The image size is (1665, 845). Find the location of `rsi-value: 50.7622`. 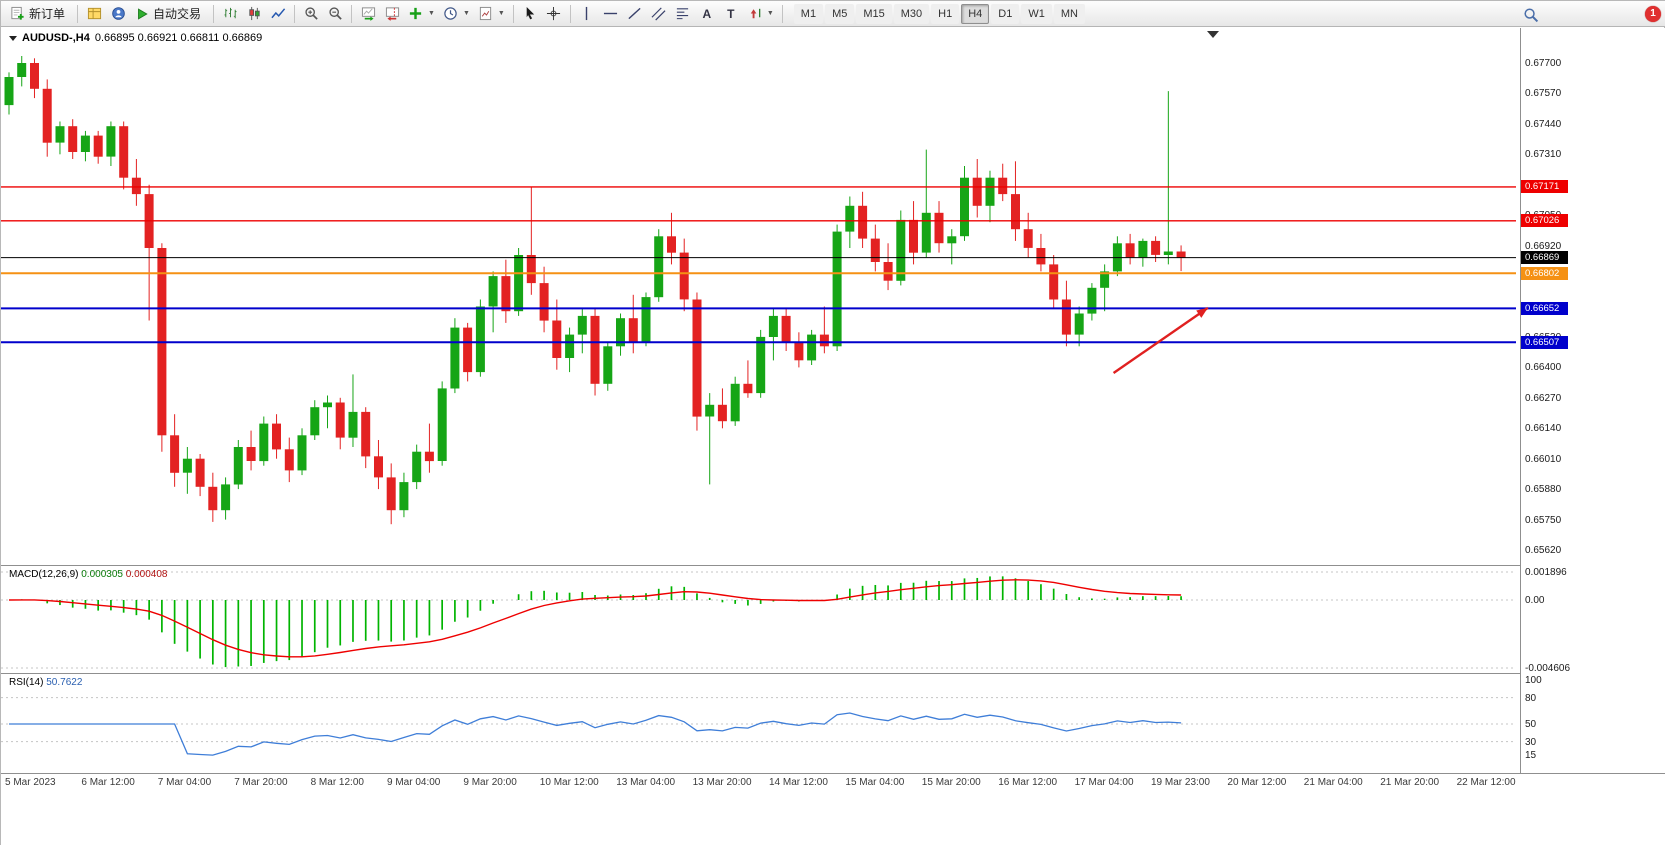

rsi-value: 50.7622 is located at coordinates (64, 682).